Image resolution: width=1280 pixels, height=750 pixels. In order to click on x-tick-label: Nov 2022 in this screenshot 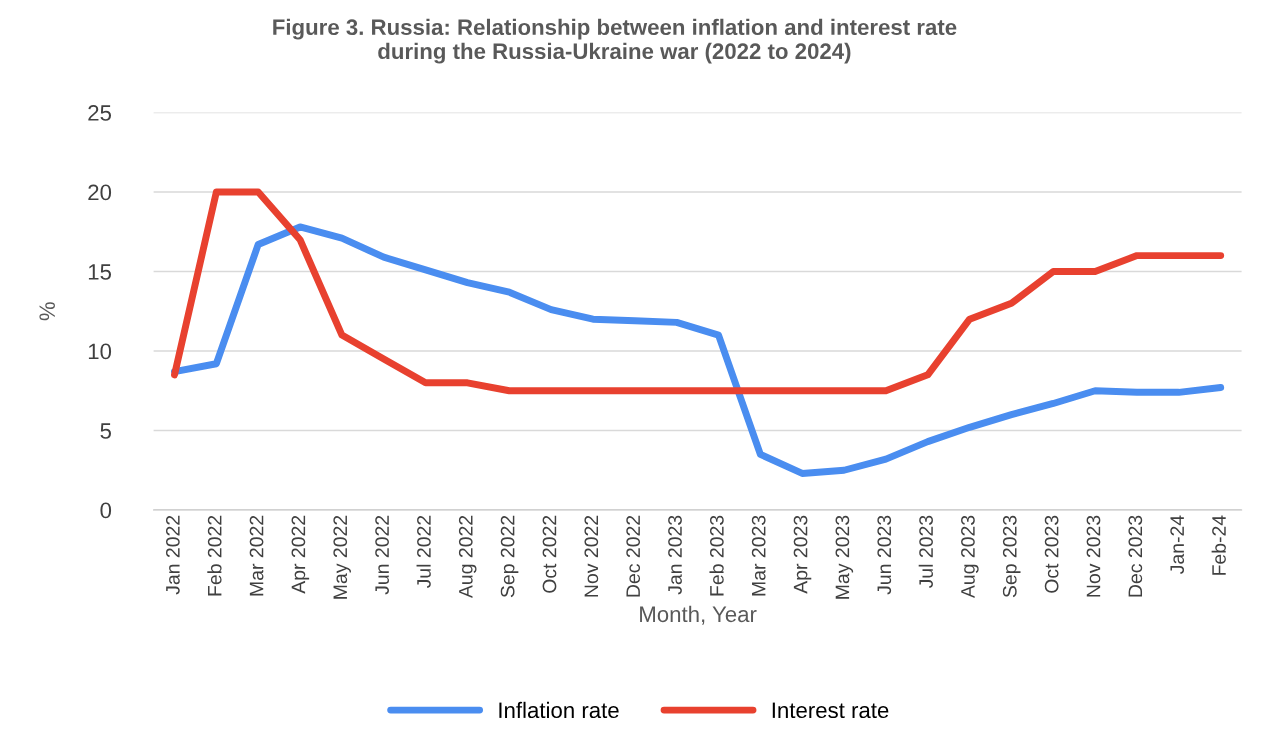, I will do `click(591, 556)`.